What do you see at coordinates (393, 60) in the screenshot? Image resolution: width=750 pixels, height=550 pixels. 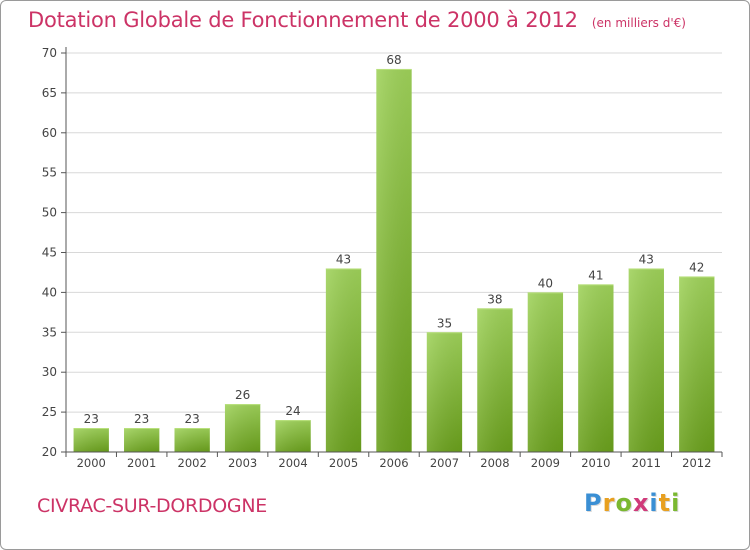 I see `value-label-2006: 68` at bounding box center [393, 60].